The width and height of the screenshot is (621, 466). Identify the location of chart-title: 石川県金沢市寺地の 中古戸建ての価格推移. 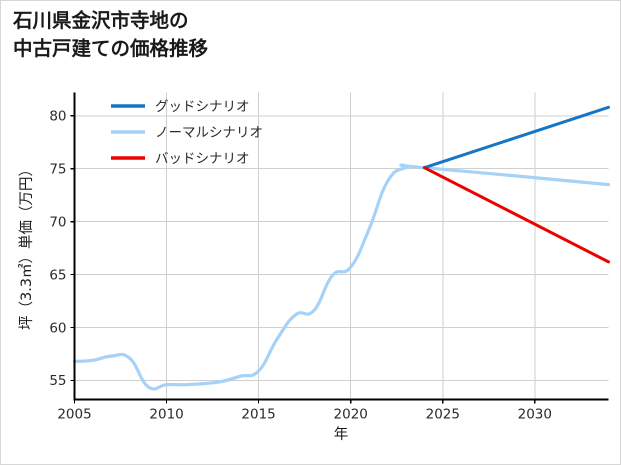
(111, 35).